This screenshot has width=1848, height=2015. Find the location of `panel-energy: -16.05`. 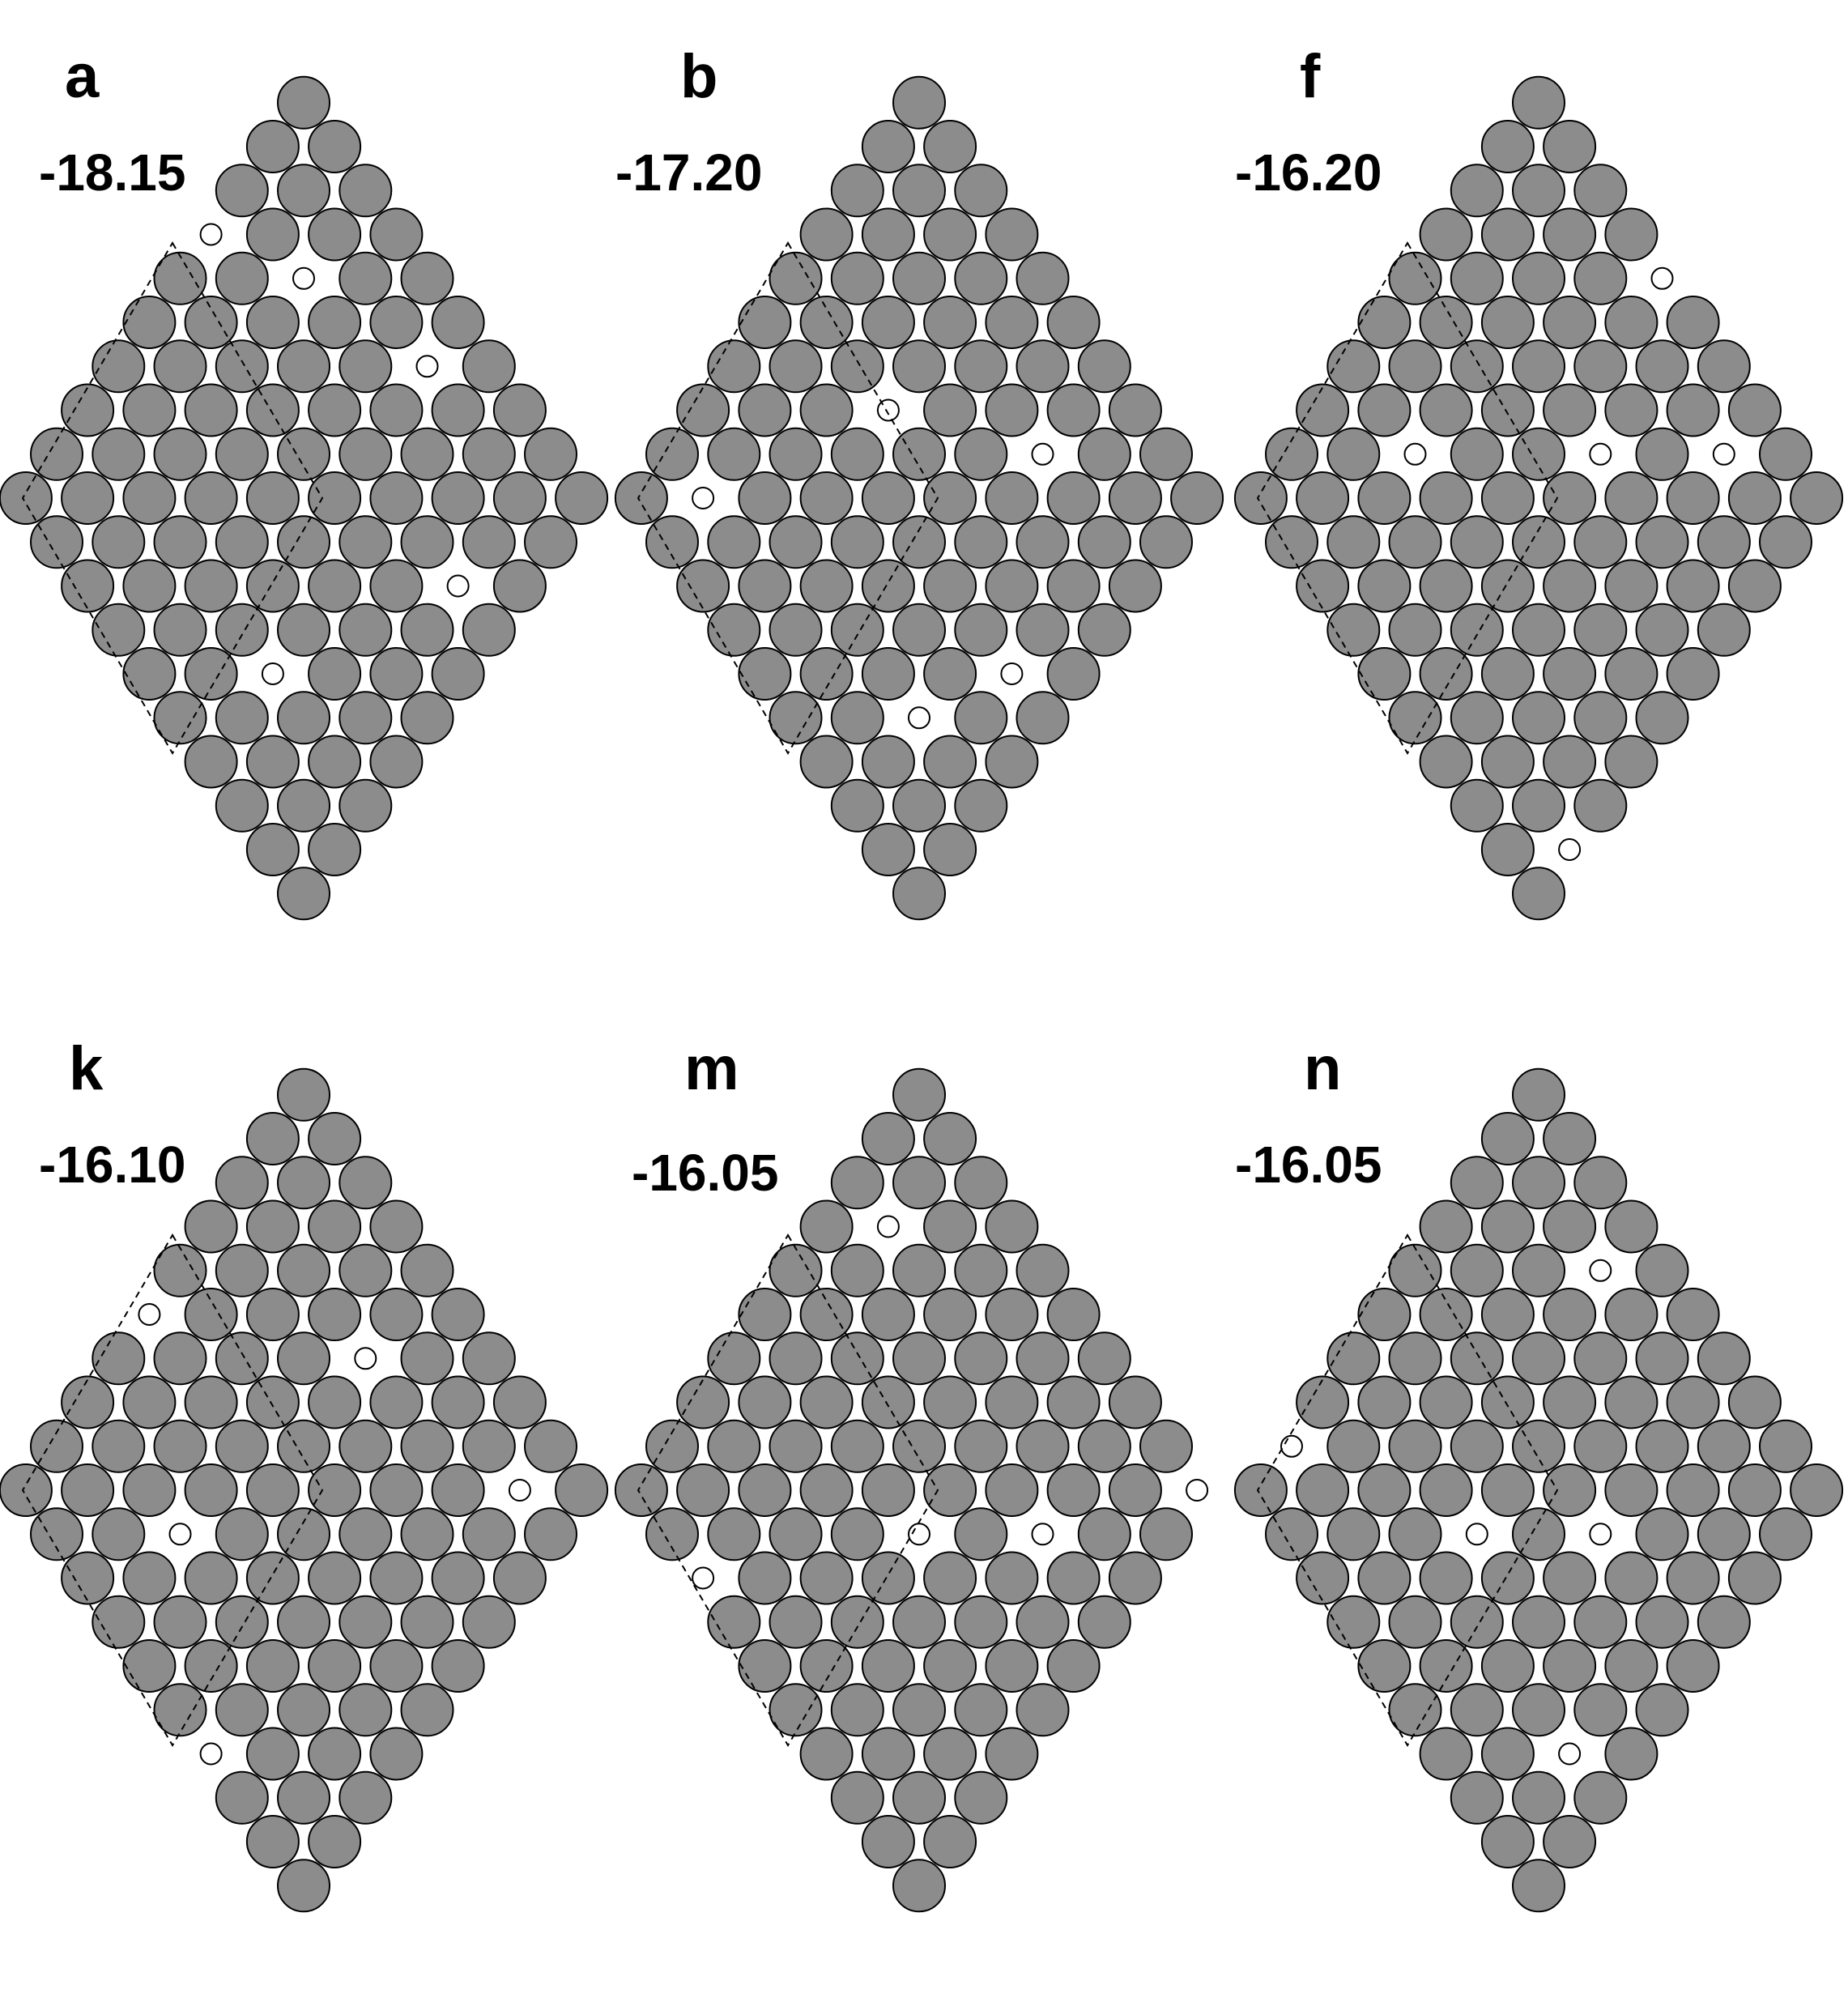

panel-energy: -16.05 is located at coordinates (705, 1173).